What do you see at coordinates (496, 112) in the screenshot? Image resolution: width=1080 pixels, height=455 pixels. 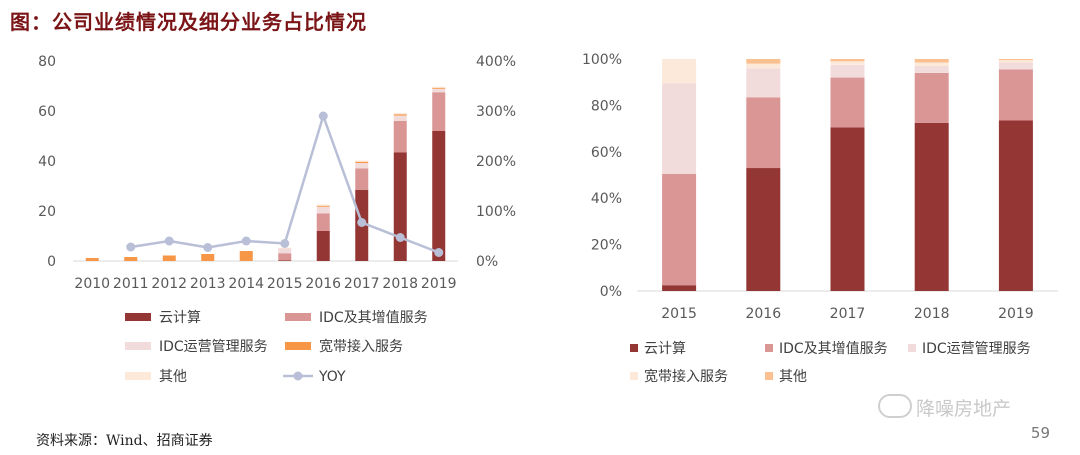 I see `y2-tick-label: 300%` at bounding box center [496, 112].